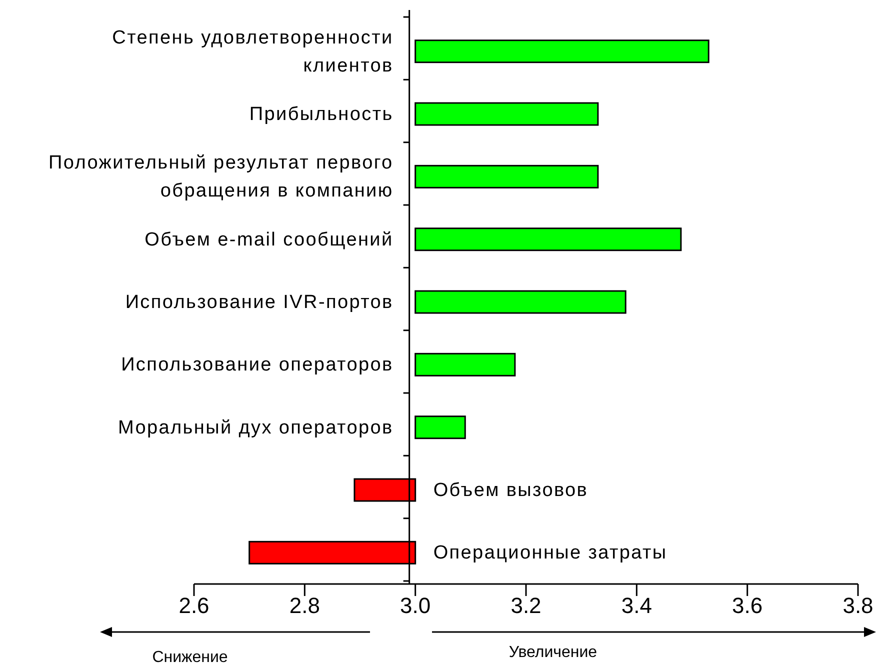  I want to click on text: Увеличение, so click(553, 652).